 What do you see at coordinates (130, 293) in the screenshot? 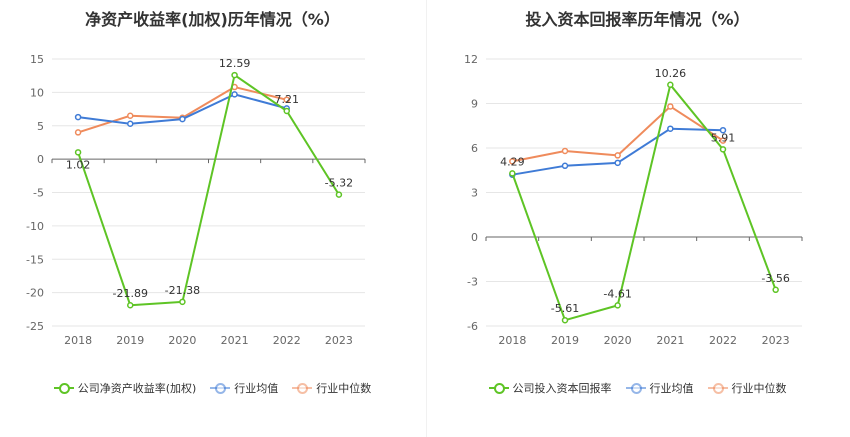
I see `data-label: -21.89` at bounding box center [130, 293].